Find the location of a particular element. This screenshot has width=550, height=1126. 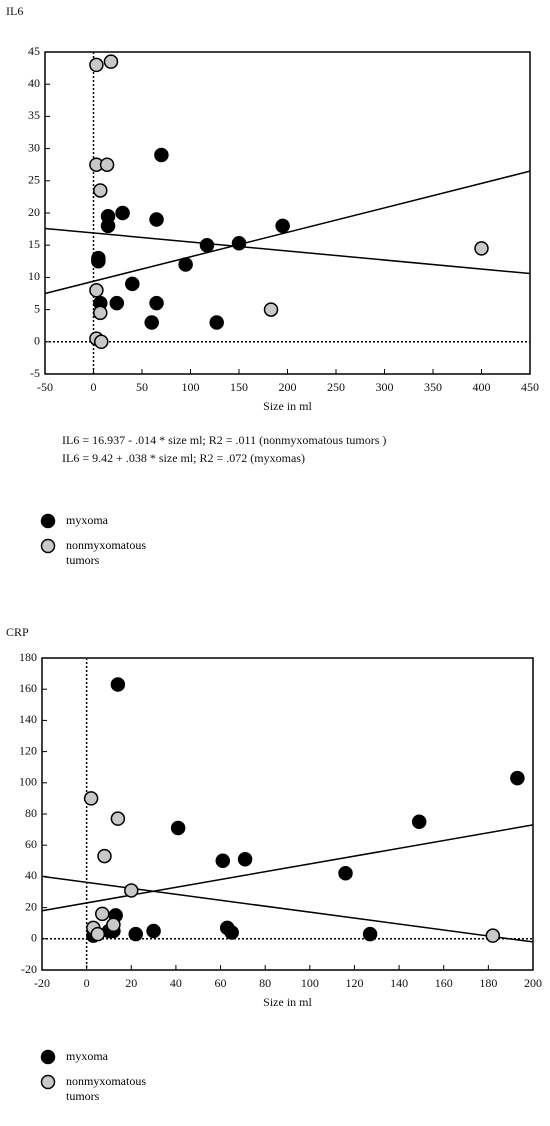

y-tick-label: 160 is located at coordinates (28, 688).